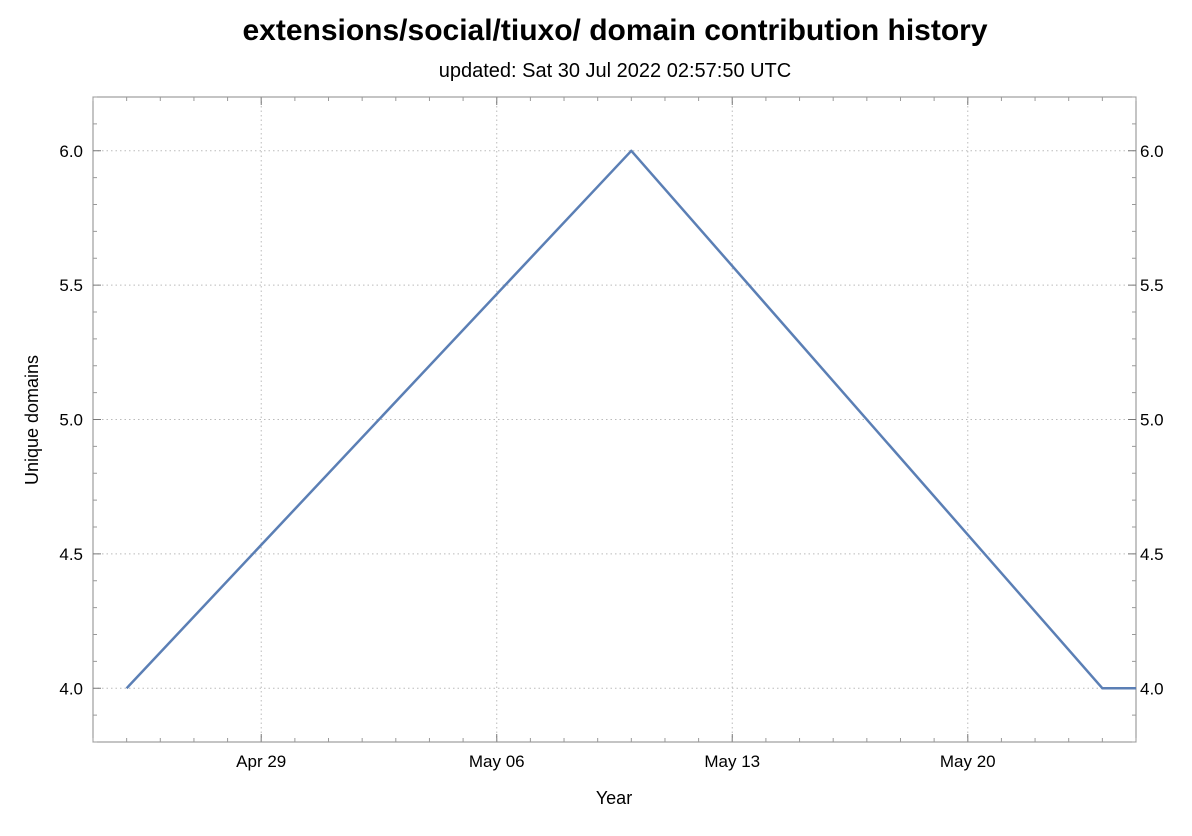 This screenshot has height=836, width=1192. Describe the element at coordinates (1152, 420) in the screenshot. I see `y-tick-label-right: 5.0` at that location.